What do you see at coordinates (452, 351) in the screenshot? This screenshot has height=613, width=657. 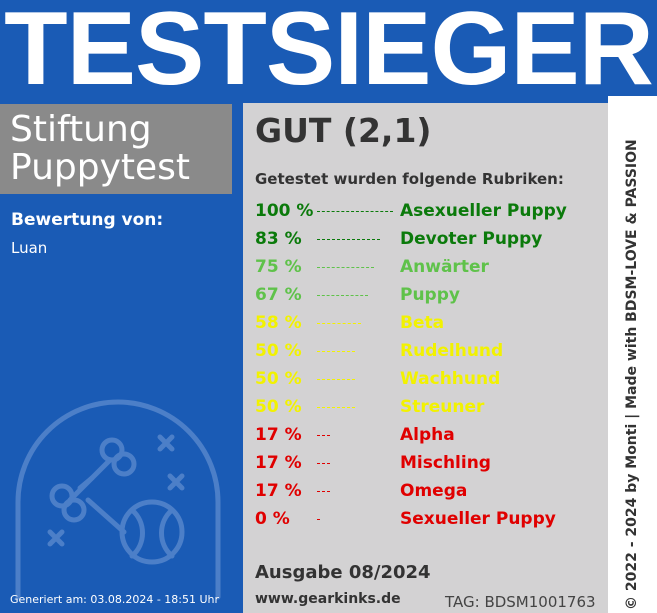 I see `category-name: Rudelhund` at bounding box center [452, 351].